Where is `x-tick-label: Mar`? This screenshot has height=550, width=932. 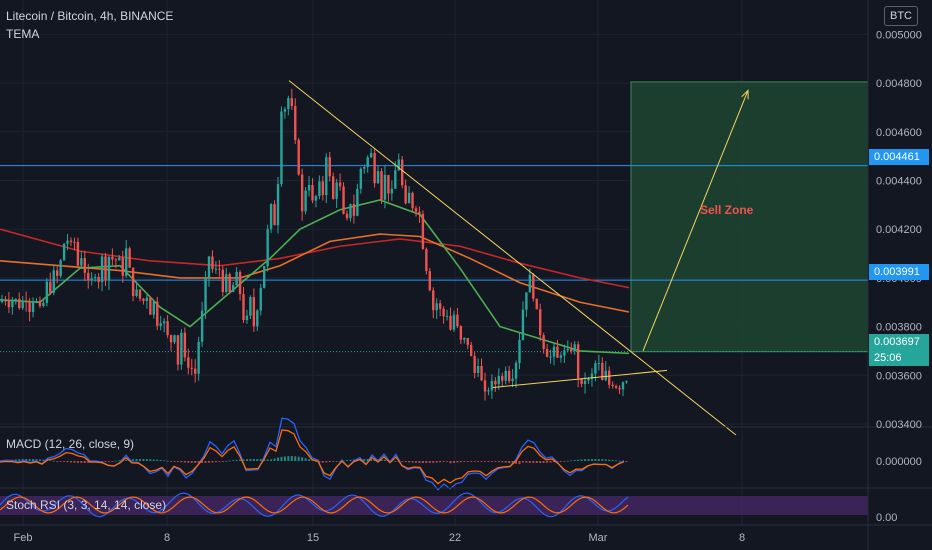 x-tick-label: Mar is located at coordinates (598, 538).